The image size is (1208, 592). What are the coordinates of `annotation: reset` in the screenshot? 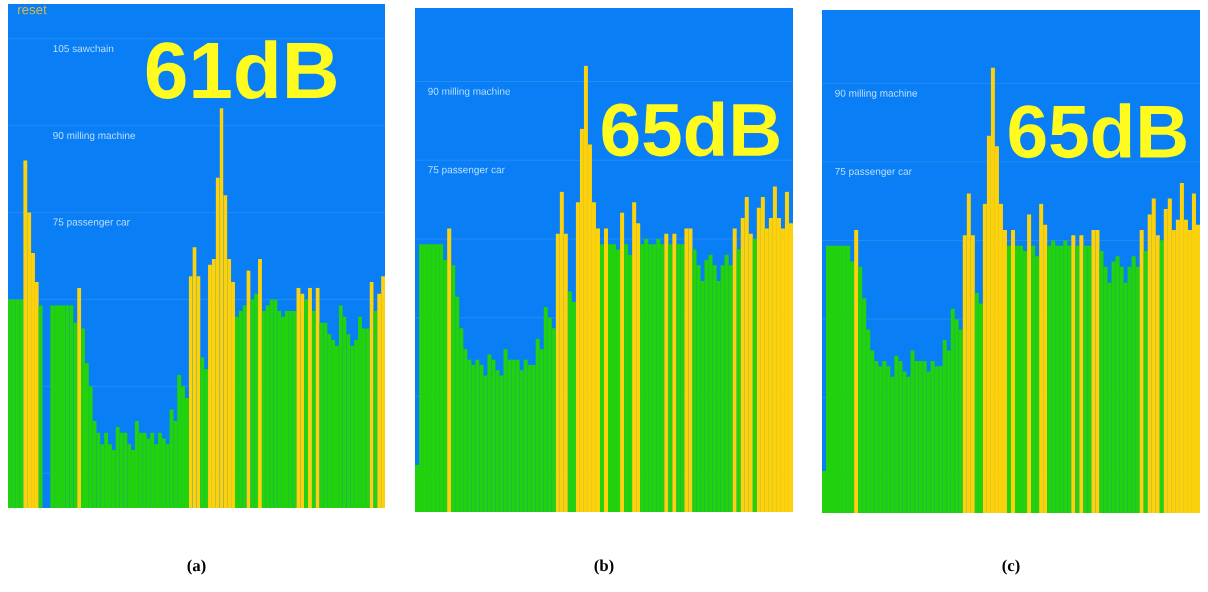 It's located at (32, 10).